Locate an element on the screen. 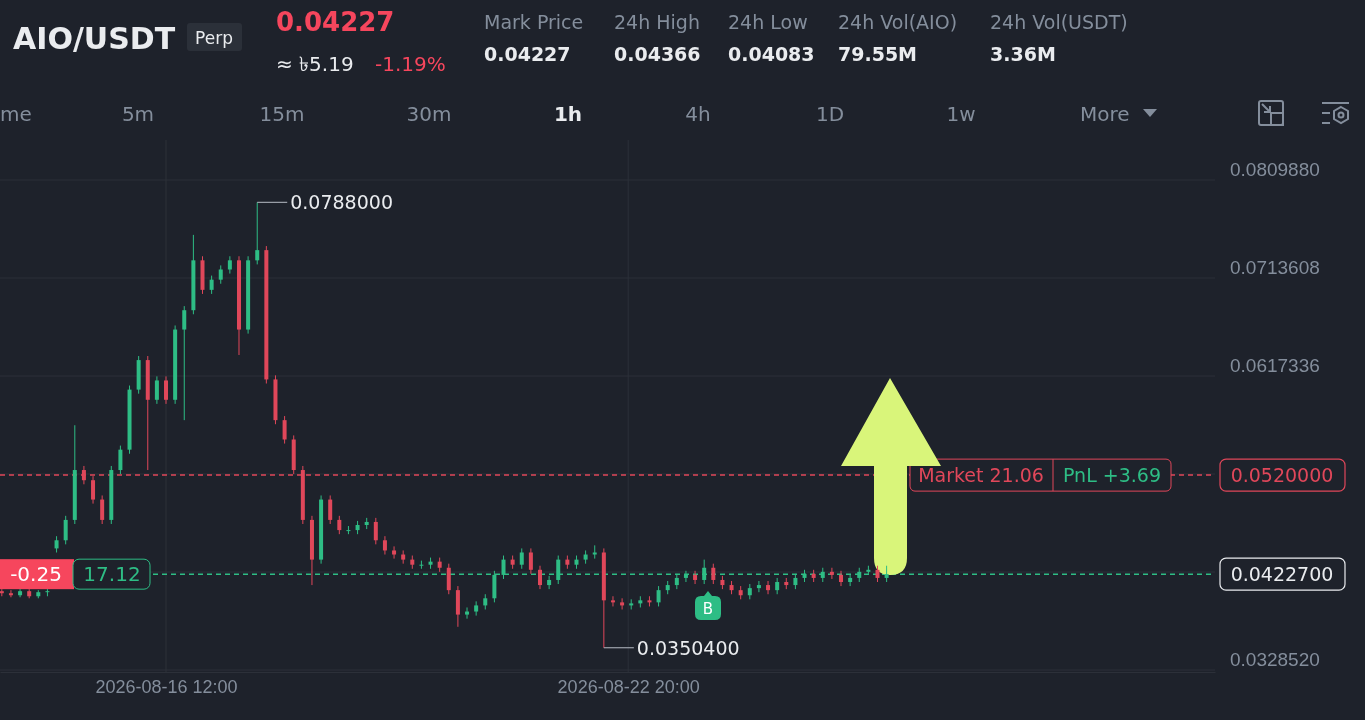 The width and height of the screenshot is (1365, 720). x-tick-label: 2026-08-16 12:00 is located at coordinates (166, 686).